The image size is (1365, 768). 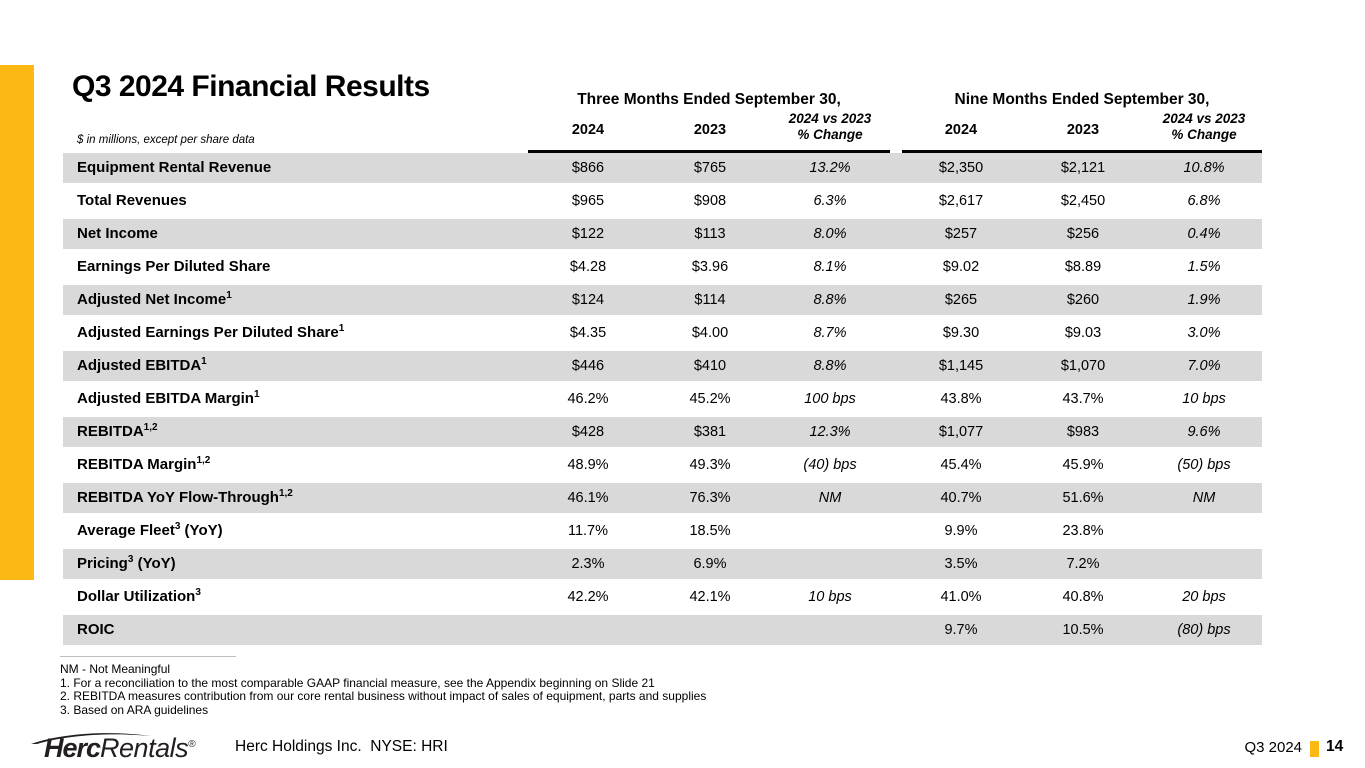 What do you see at coordinates (710, 267) in the screenshot?
I see `value-cell: $3.96` at bounding box center [710, 267].